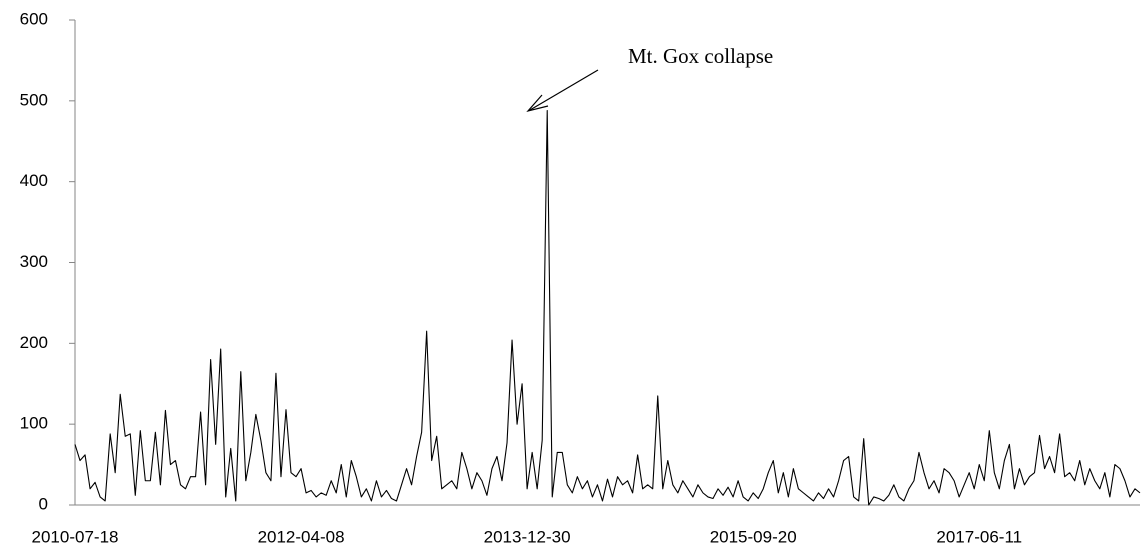 This screenshot has height=550, width=1148. What do you see at coordinates (527, 536) in the screenshot?
I see `x-tick-label: 2013-12-30` at bounding box center [527, 536].